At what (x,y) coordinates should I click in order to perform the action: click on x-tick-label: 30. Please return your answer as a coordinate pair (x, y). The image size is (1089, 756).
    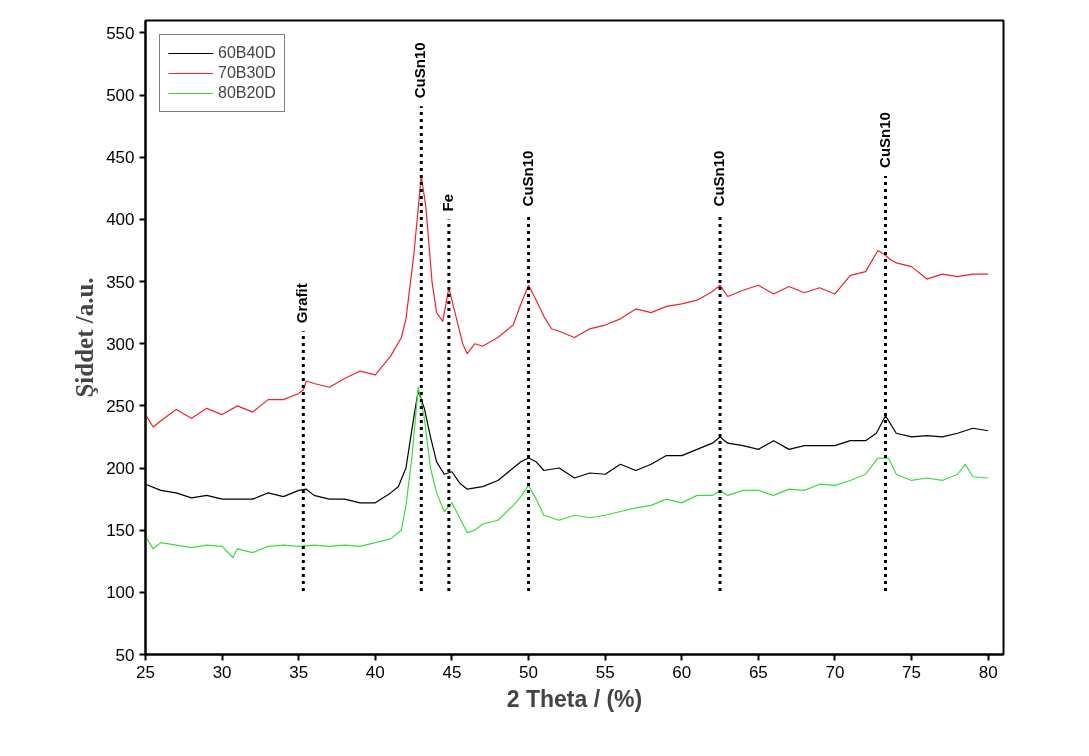
    Looking at the image, I should click on (222, 672).